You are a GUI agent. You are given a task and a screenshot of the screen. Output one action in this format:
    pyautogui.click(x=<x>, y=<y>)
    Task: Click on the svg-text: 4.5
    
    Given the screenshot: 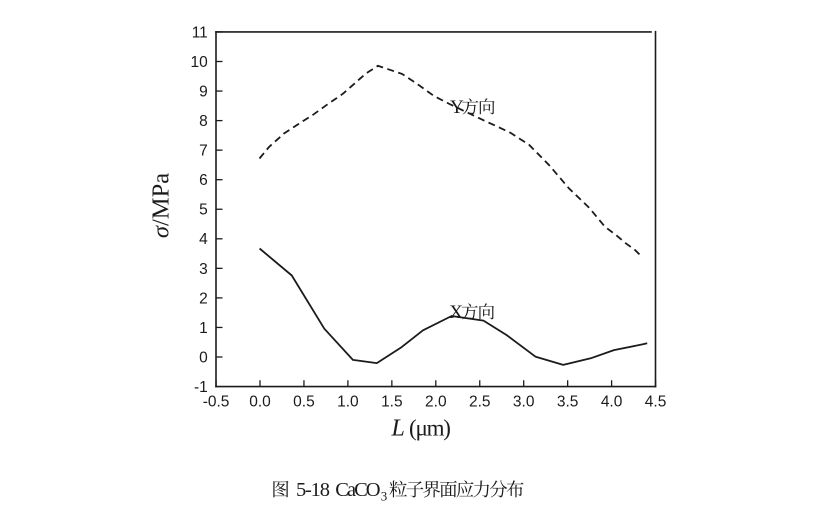 What is the action you would take?
    pyautogui.click(x=656, y=402)
    